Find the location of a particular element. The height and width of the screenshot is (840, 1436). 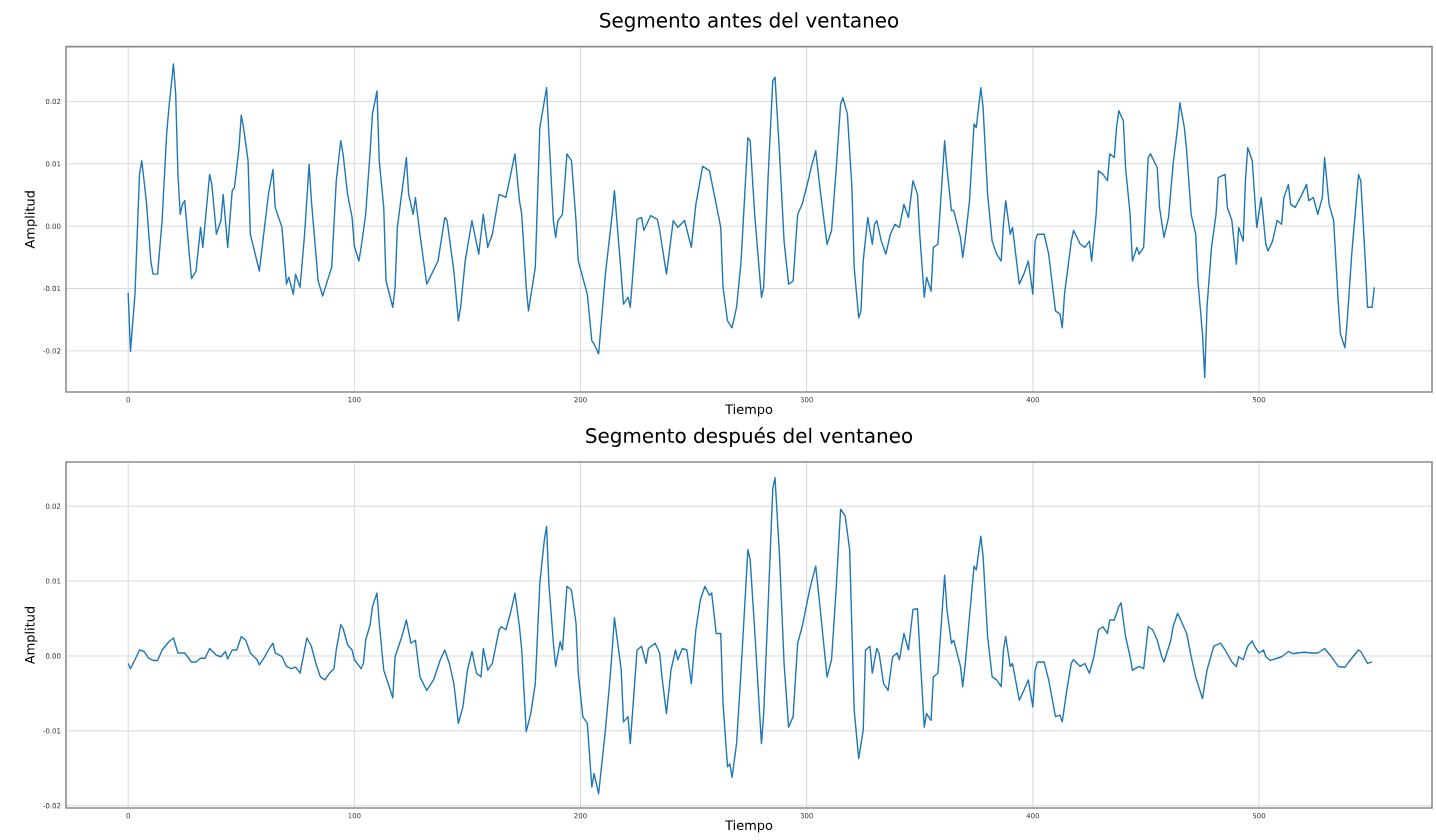

chart-title: Segmento antes del ventaneo is located at coordinates (749, 22).